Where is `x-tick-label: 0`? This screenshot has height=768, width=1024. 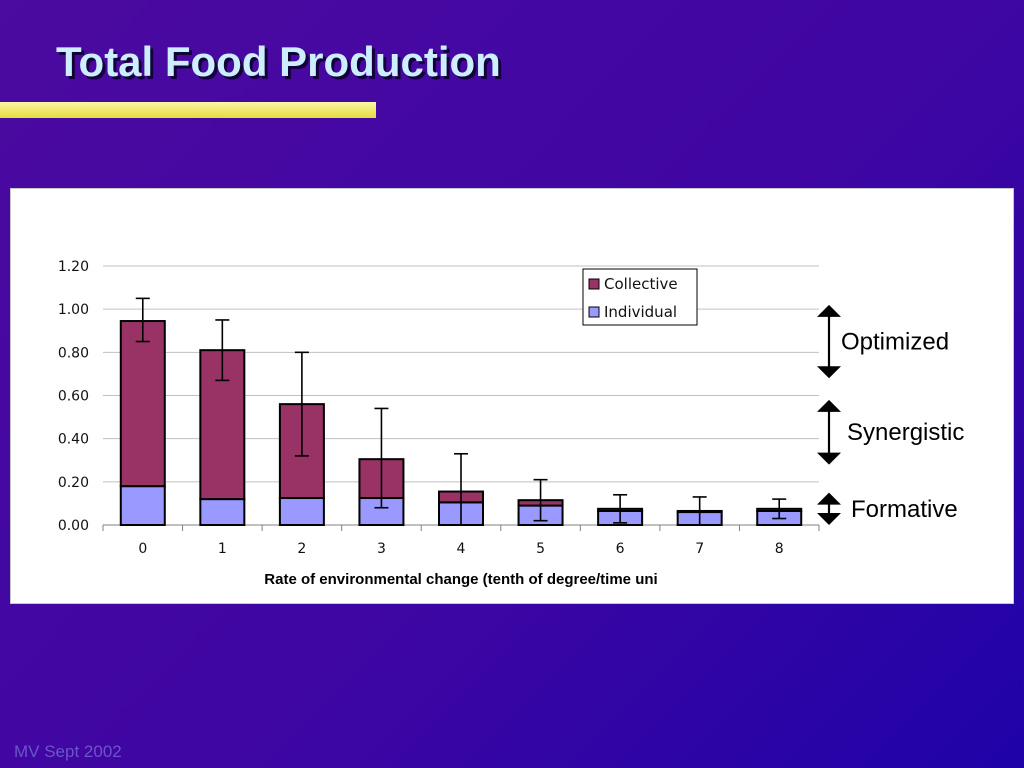
x-tick-label: 0 is located at coordinates (142, 549).